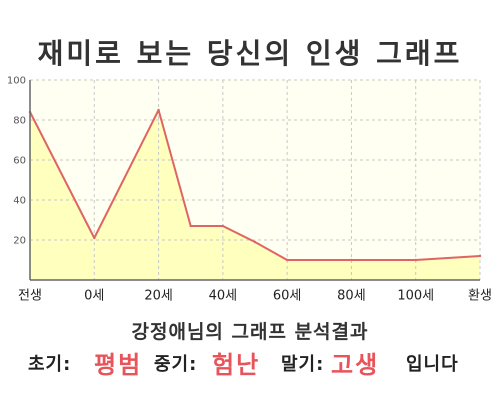 This screenshot has height=400, width=500. Describe the element at coordinates (118, 365) in the screenshot. I see `early-stage-value: 평범` at that location.